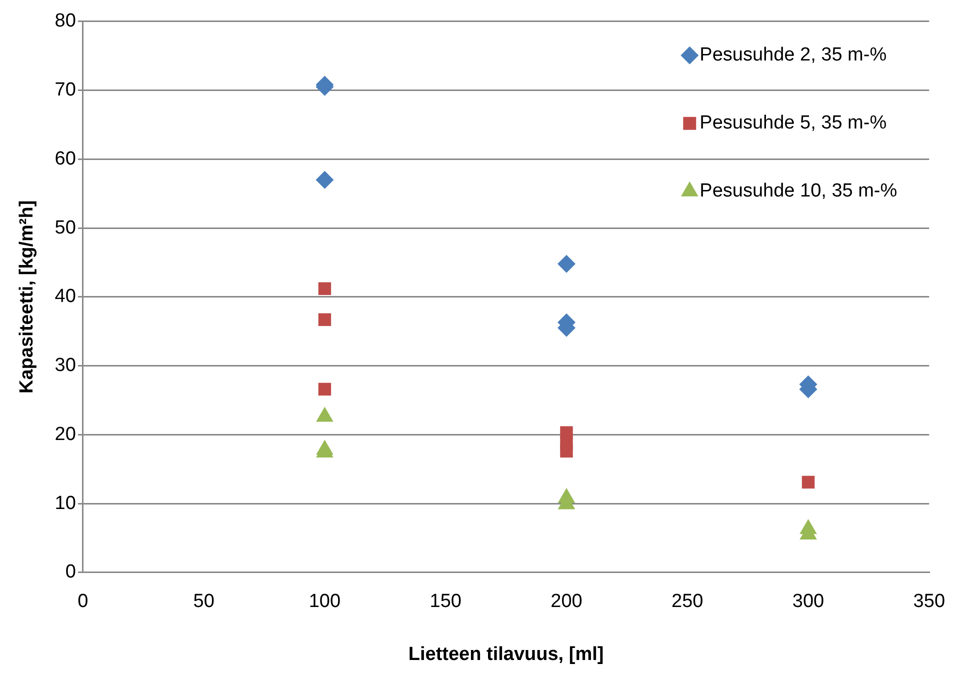 The image size is (963, 684). Describe the element at coordinates (324, 601) in the screenshot. I see `x-tick-label: 100` at that location.